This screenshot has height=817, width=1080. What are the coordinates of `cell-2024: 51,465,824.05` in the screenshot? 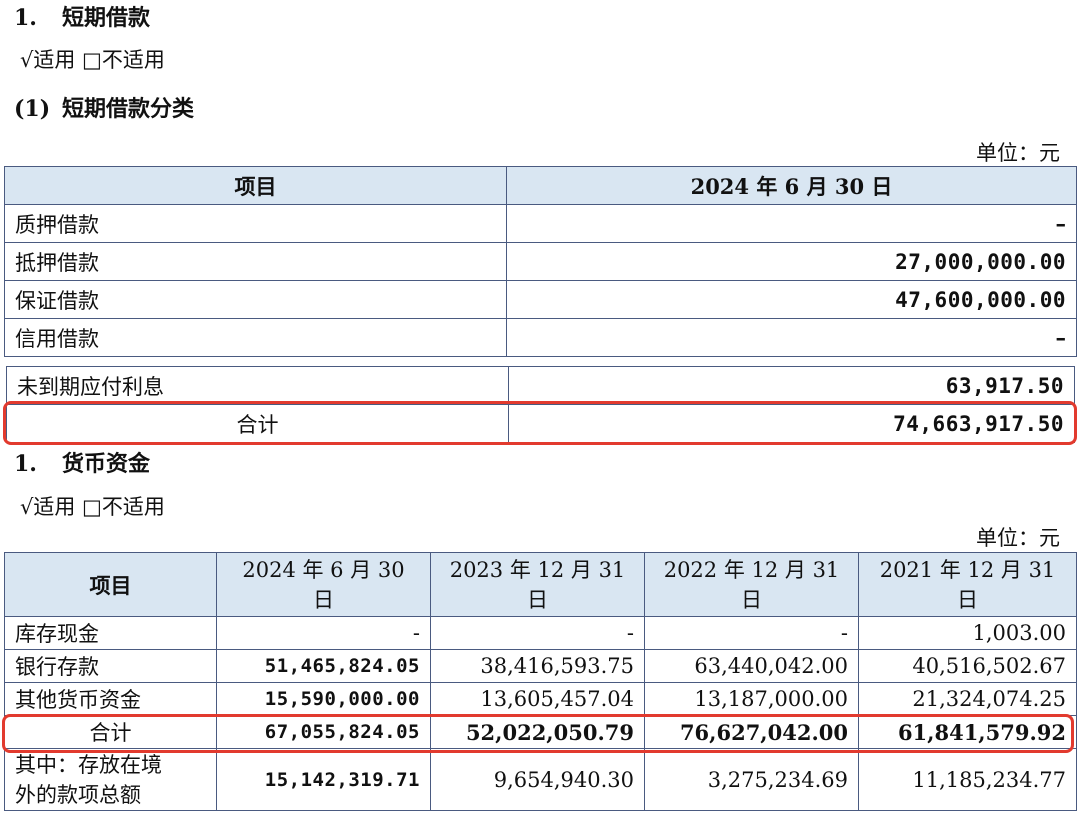 It's located at (323, 666).